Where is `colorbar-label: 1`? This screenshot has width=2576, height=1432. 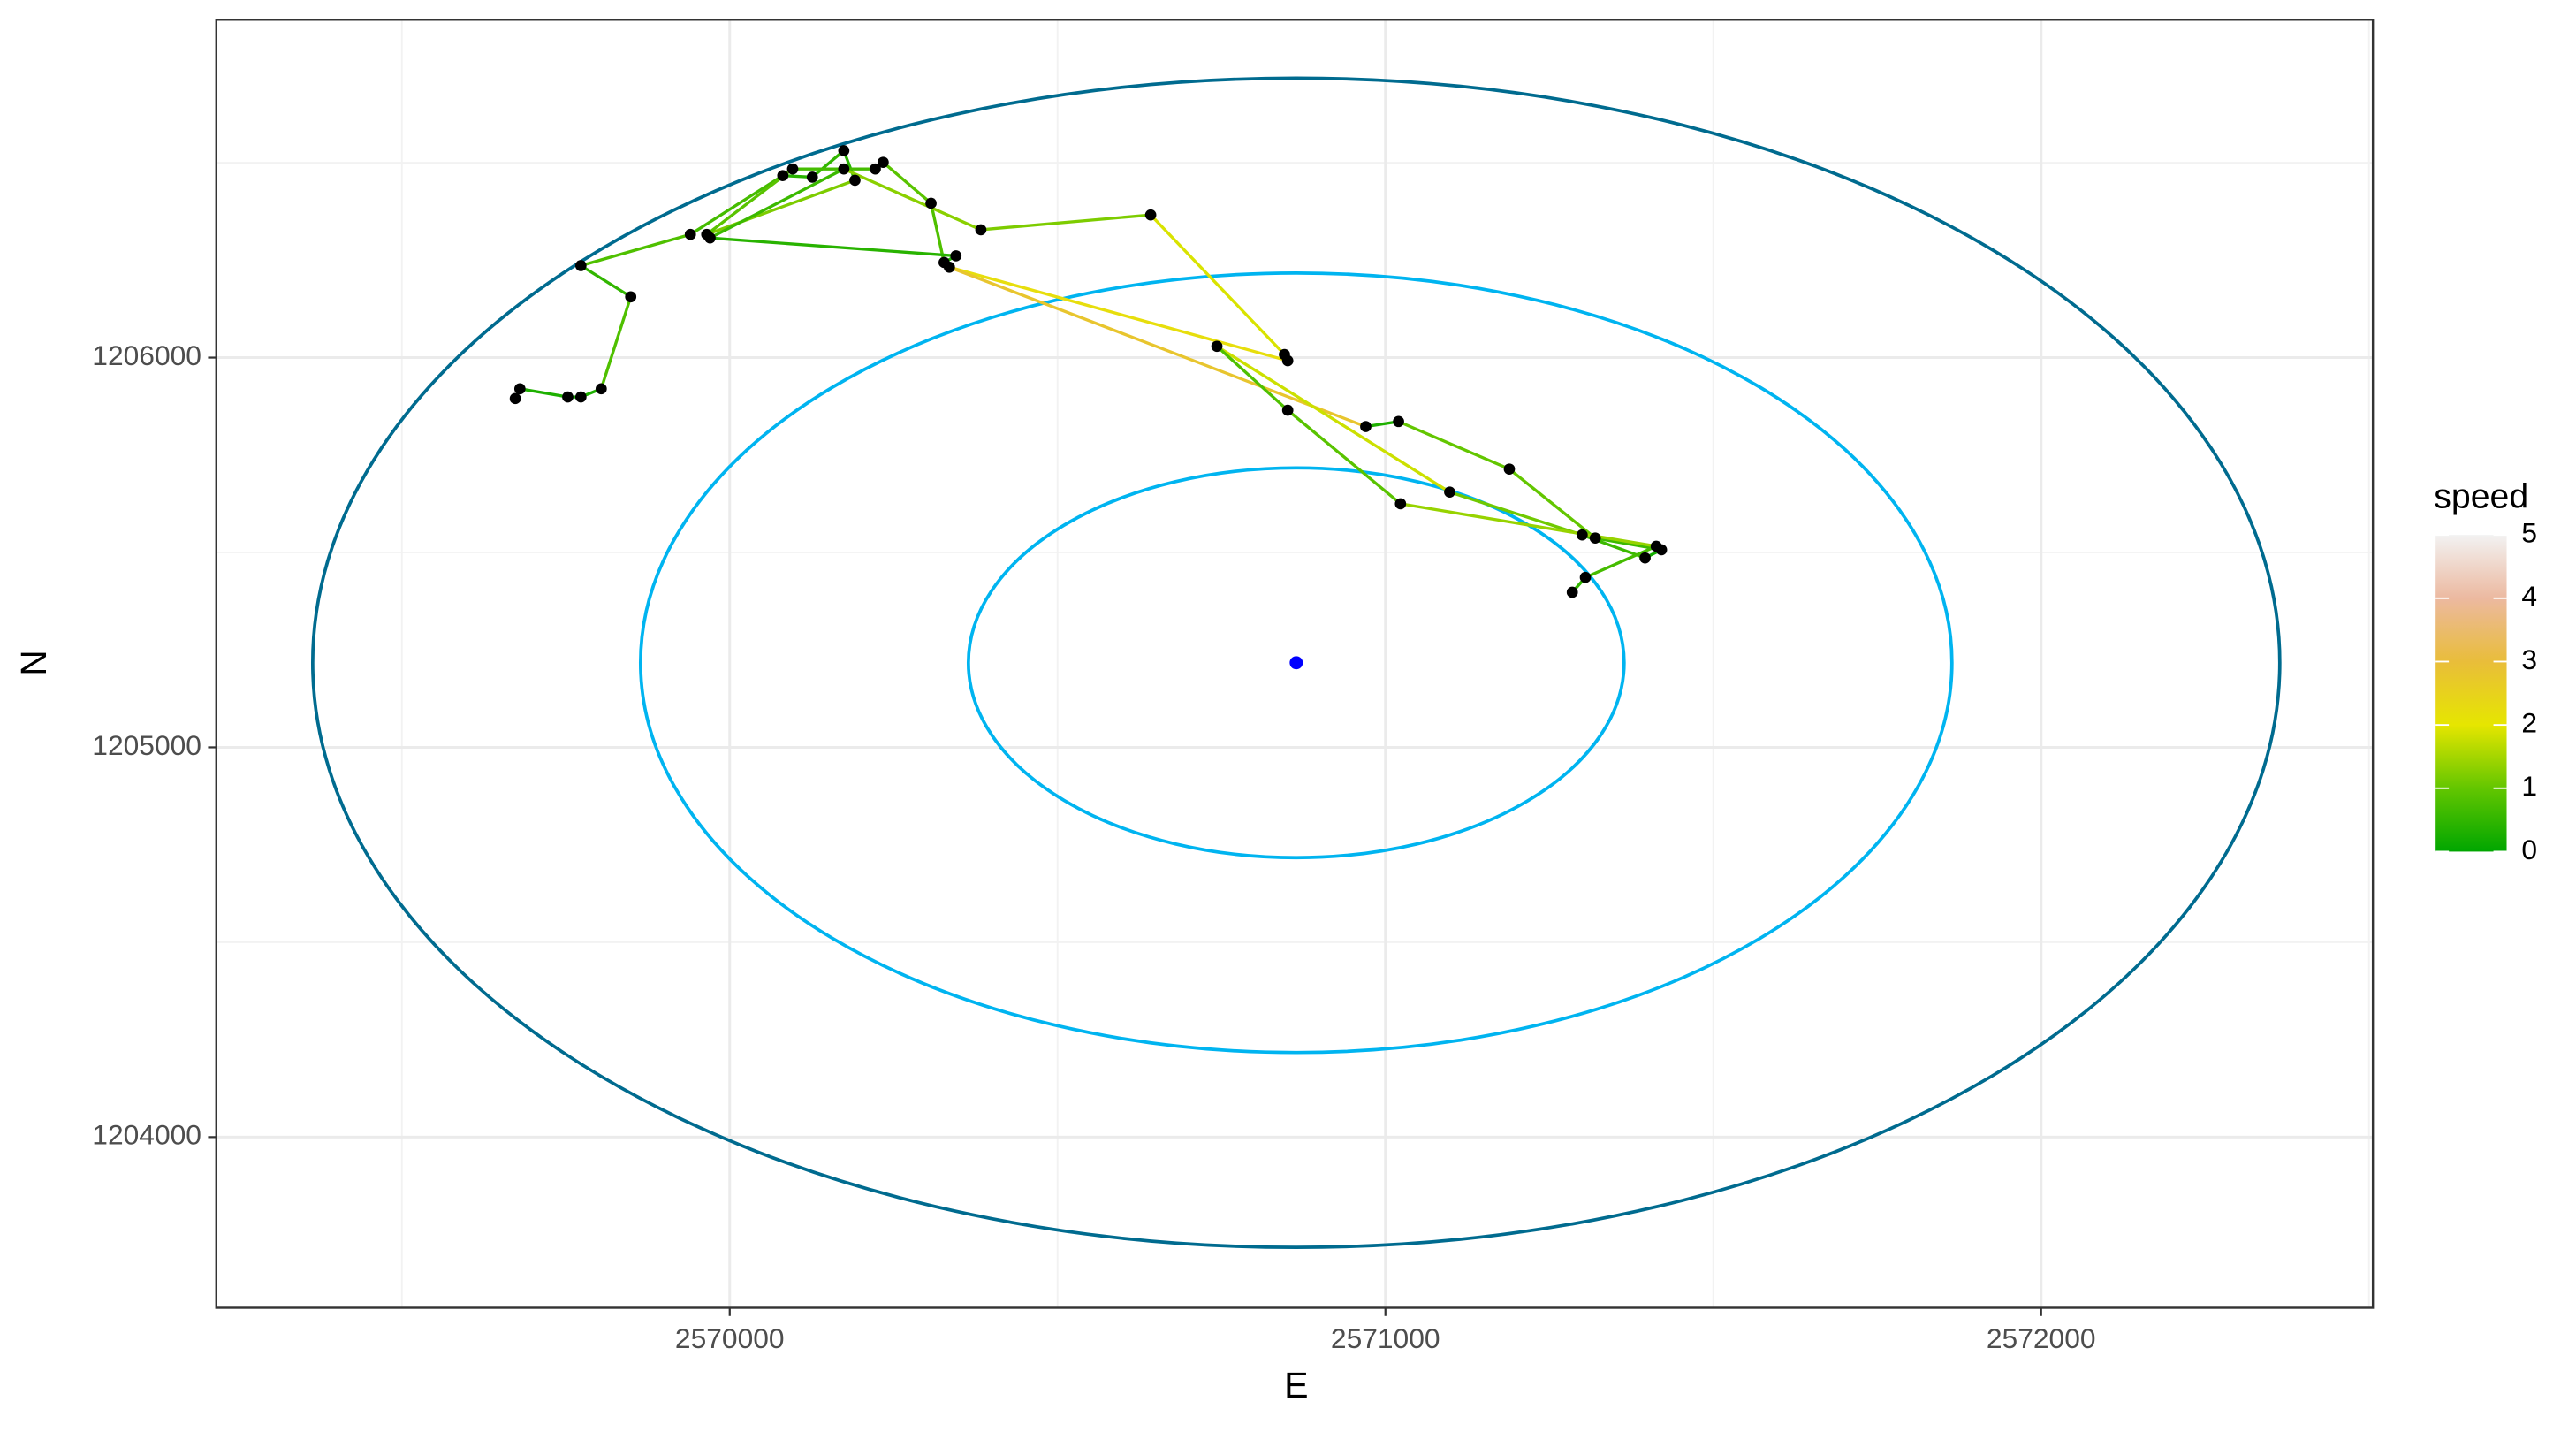
colorbar-label: 1 is located at coordinates (2529, 786).